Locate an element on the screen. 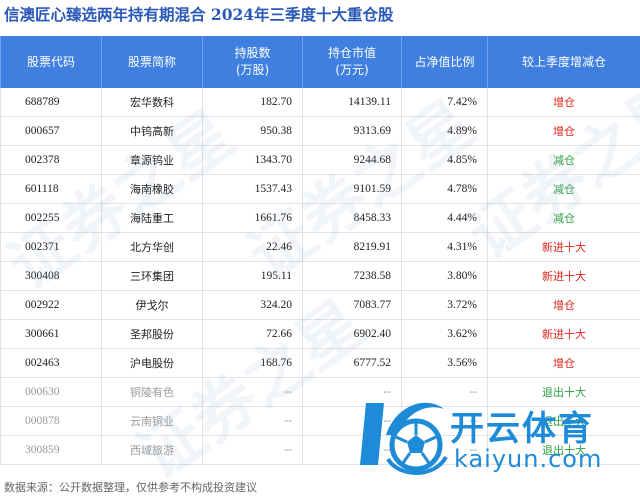  cell-code: 002255 is located at coordinates (51, 218).